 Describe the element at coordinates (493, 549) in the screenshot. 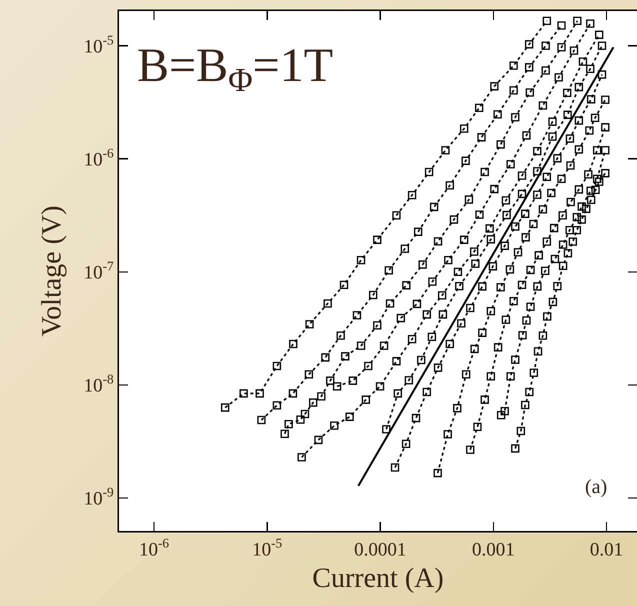

I see `x-tick-label: 0.001` at that location.